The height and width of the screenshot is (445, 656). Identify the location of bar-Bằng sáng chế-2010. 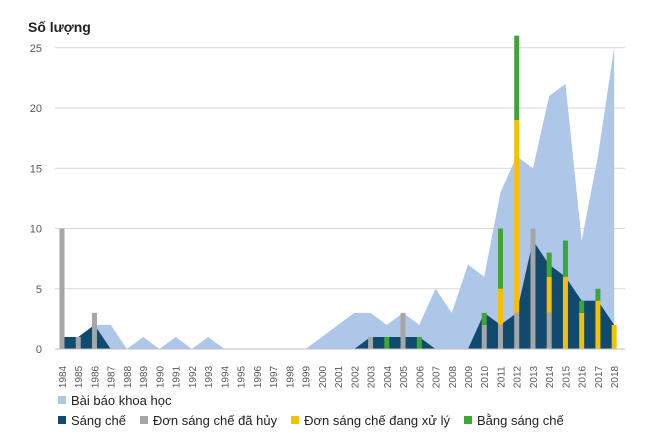
(484, 318).